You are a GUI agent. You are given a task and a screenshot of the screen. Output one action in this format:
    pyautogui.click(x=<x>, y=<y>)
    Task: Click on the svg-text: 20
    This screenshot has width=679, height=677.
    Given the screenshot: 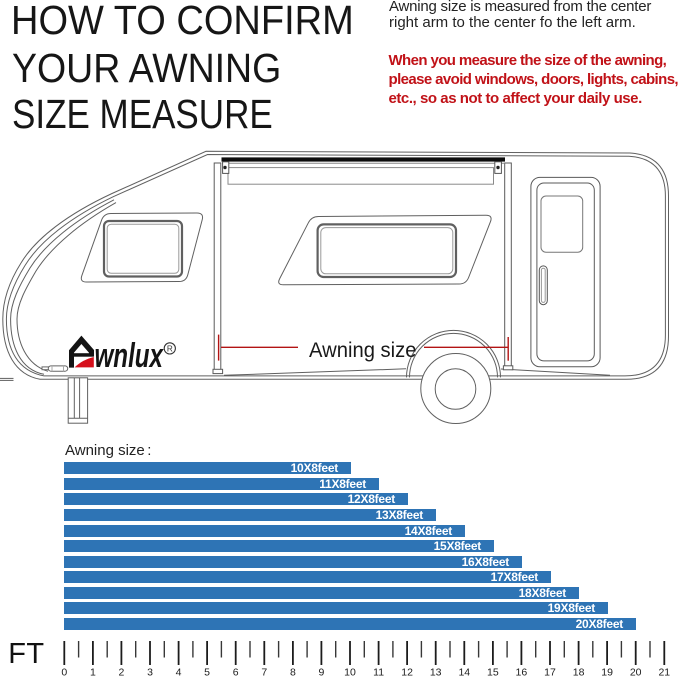 What is the action you would take?
    pyautogui.click(x=636, y=672)
    